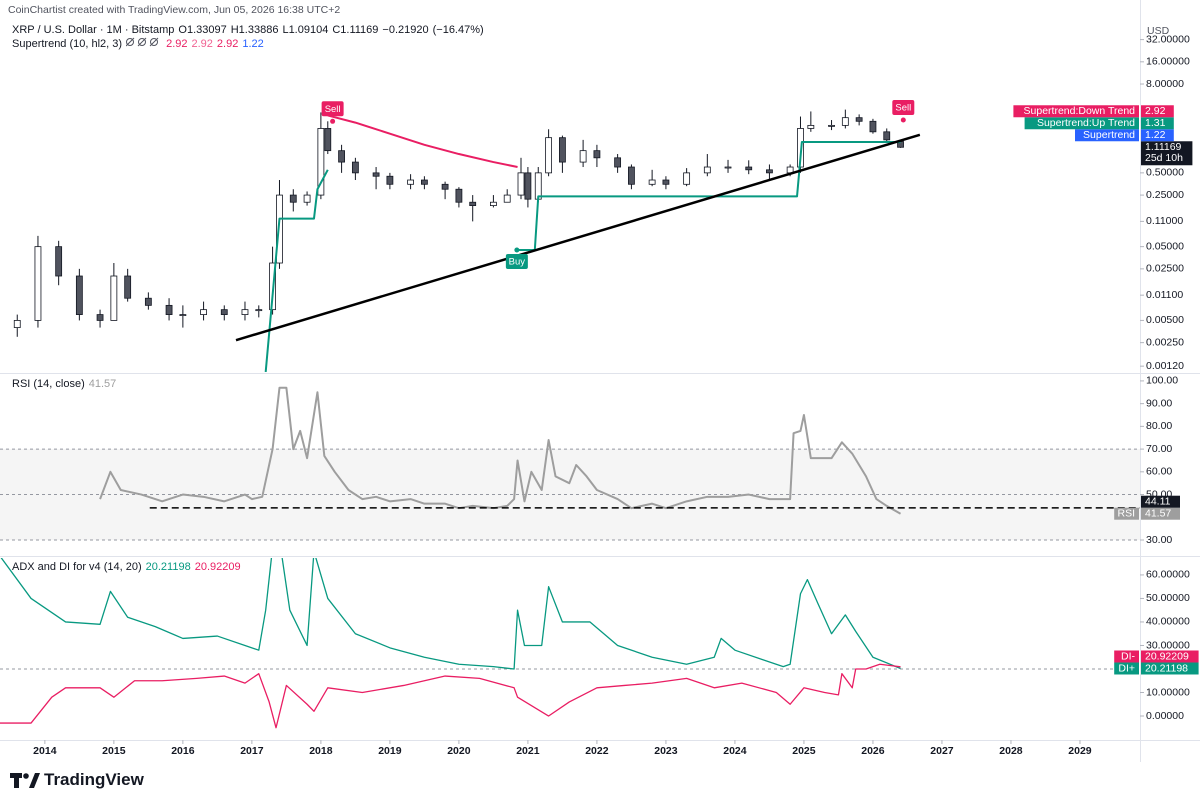  Describe the element at coordinates (66, 384) in the screenshot. I see `rsi-legend: RSI (14, close) 41.57` at that location.